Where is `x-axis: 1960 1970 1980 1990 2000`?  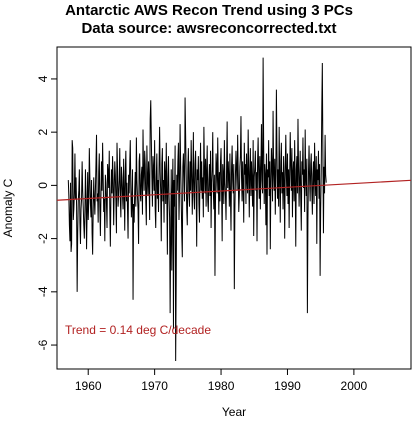 x-axis: 1960 1970 1980 1990 2000 is located at coordinates (221, 381).